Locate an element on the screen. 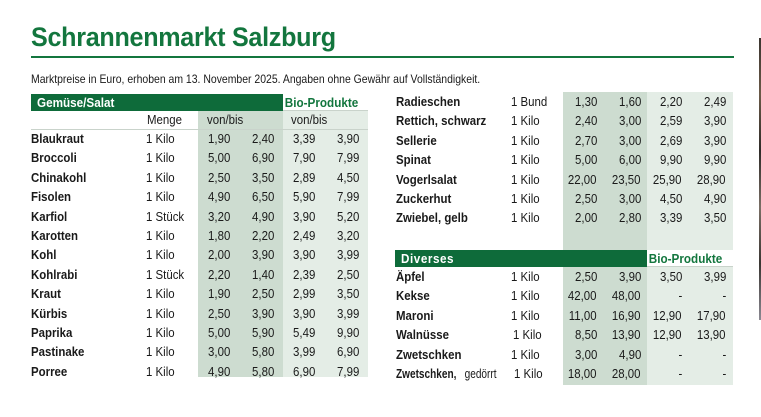  bio-price-von: 3,99 is located at coordinates (303, 352).